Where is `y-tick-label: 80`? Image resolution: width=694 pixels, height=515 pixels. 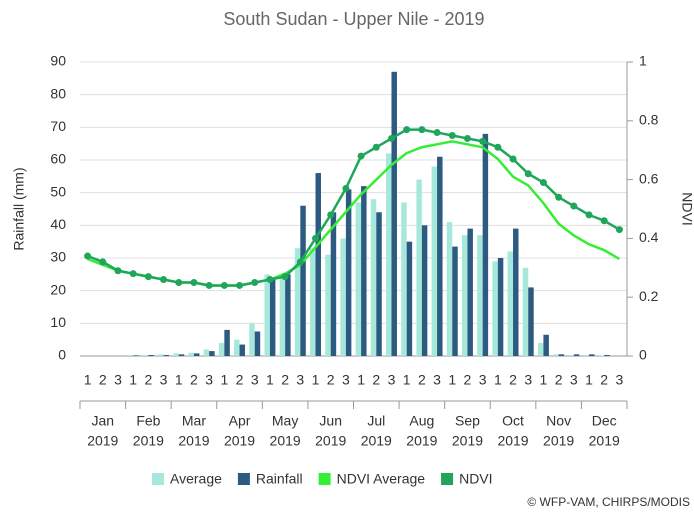 y-tick-label: 80 is located at coordinates (58, 93).